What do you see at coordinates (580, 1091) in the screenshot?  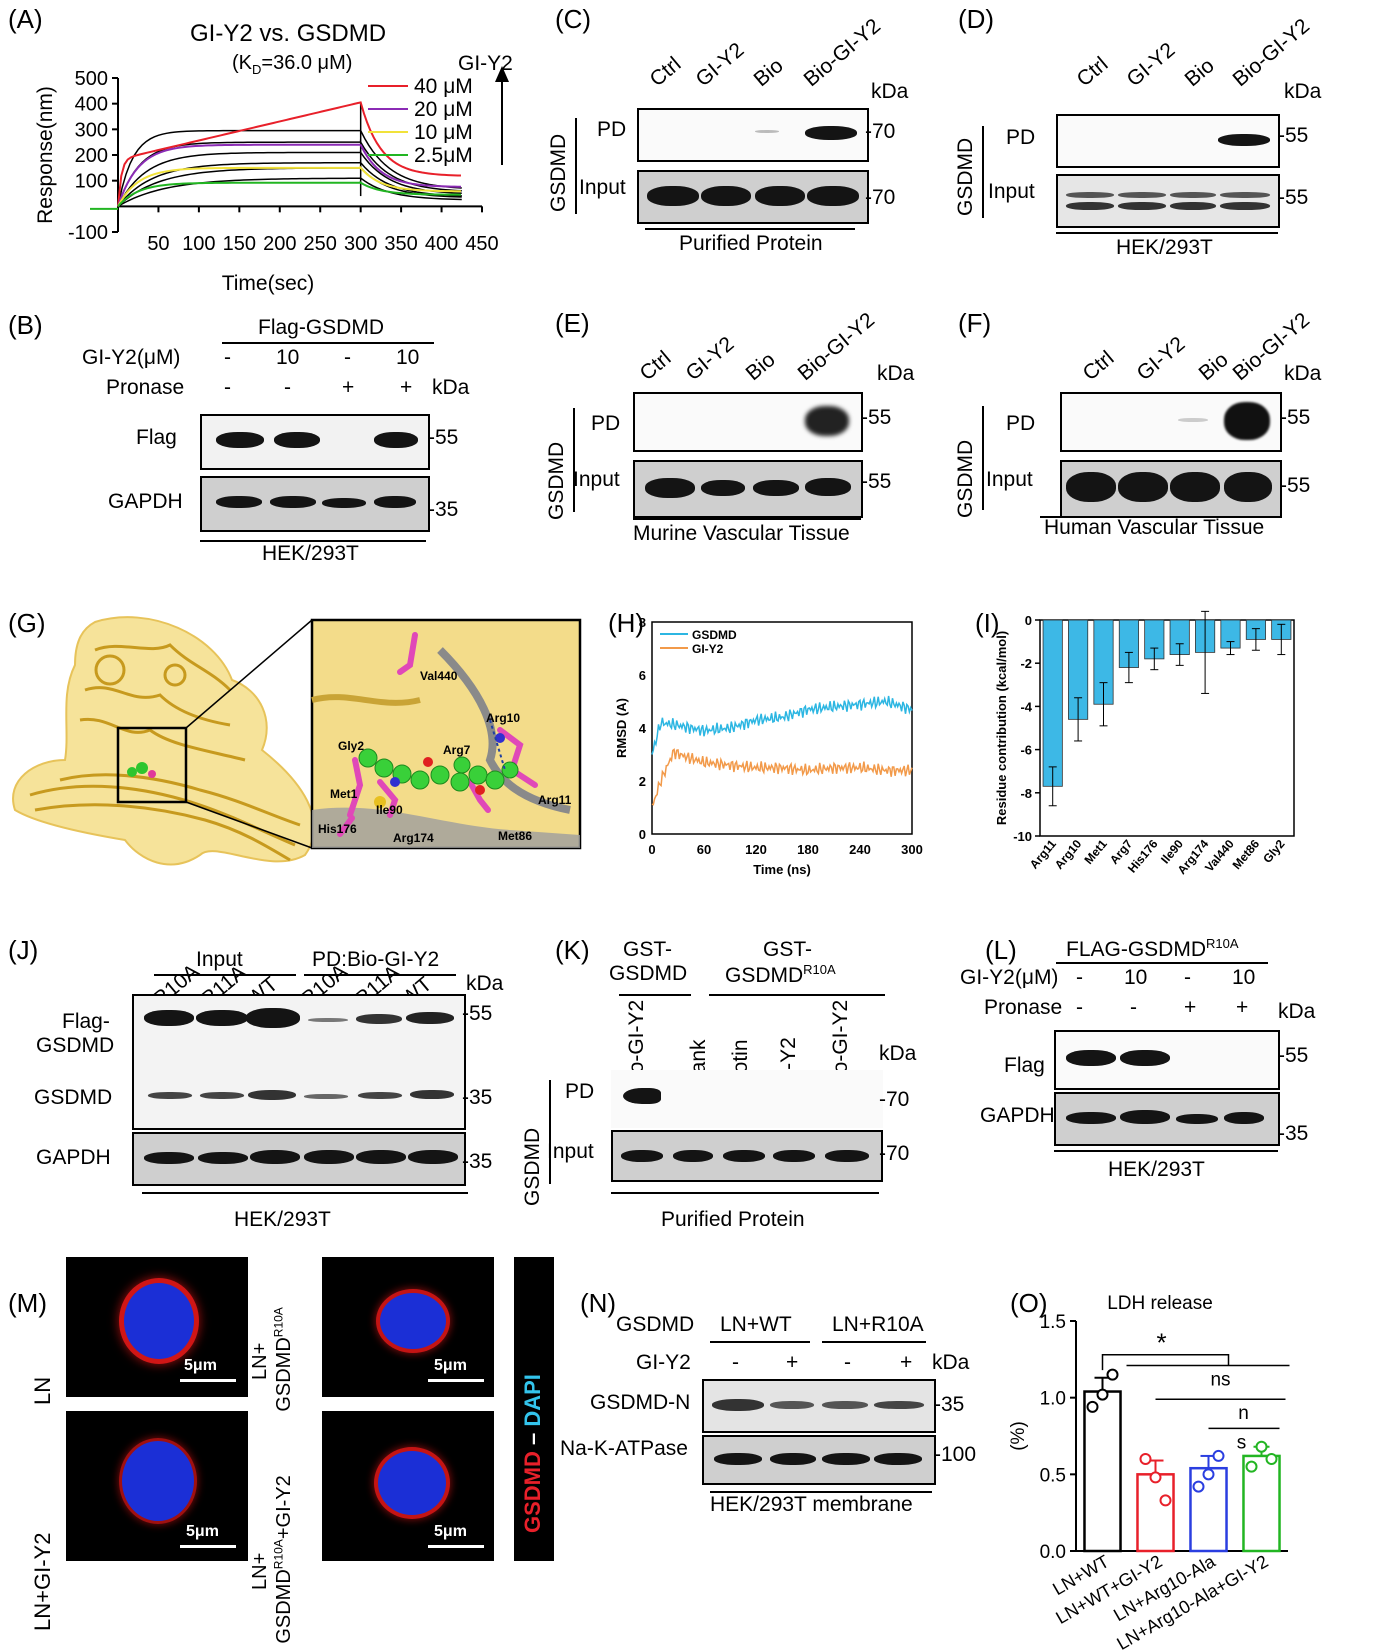 I see `k-pd-label: PD` at bounding box center [580, 1091].